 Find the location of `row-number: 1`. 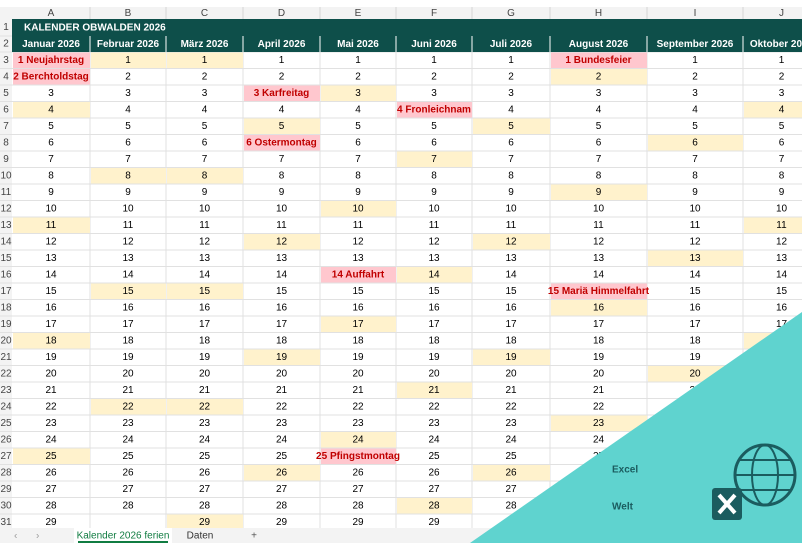

row-number: 1 is located at coordinates (6, 27).